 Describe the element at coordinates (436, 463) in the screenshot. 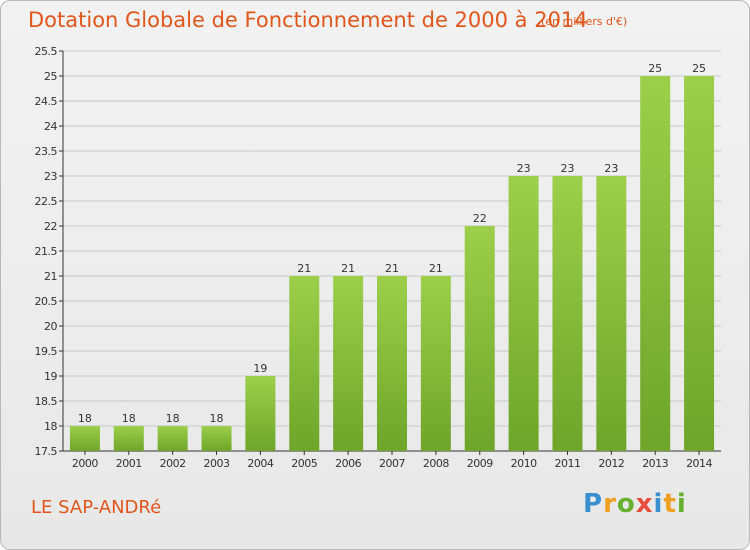

I see `x-tick-label: 2008` at that location.